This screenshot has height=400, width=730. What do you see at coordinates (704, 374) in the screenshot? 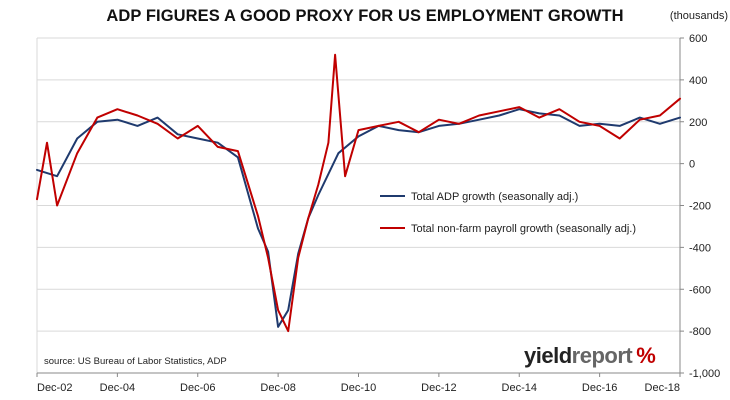
I see `y-tick-label: -1,000` at bounding box center [704, 374].